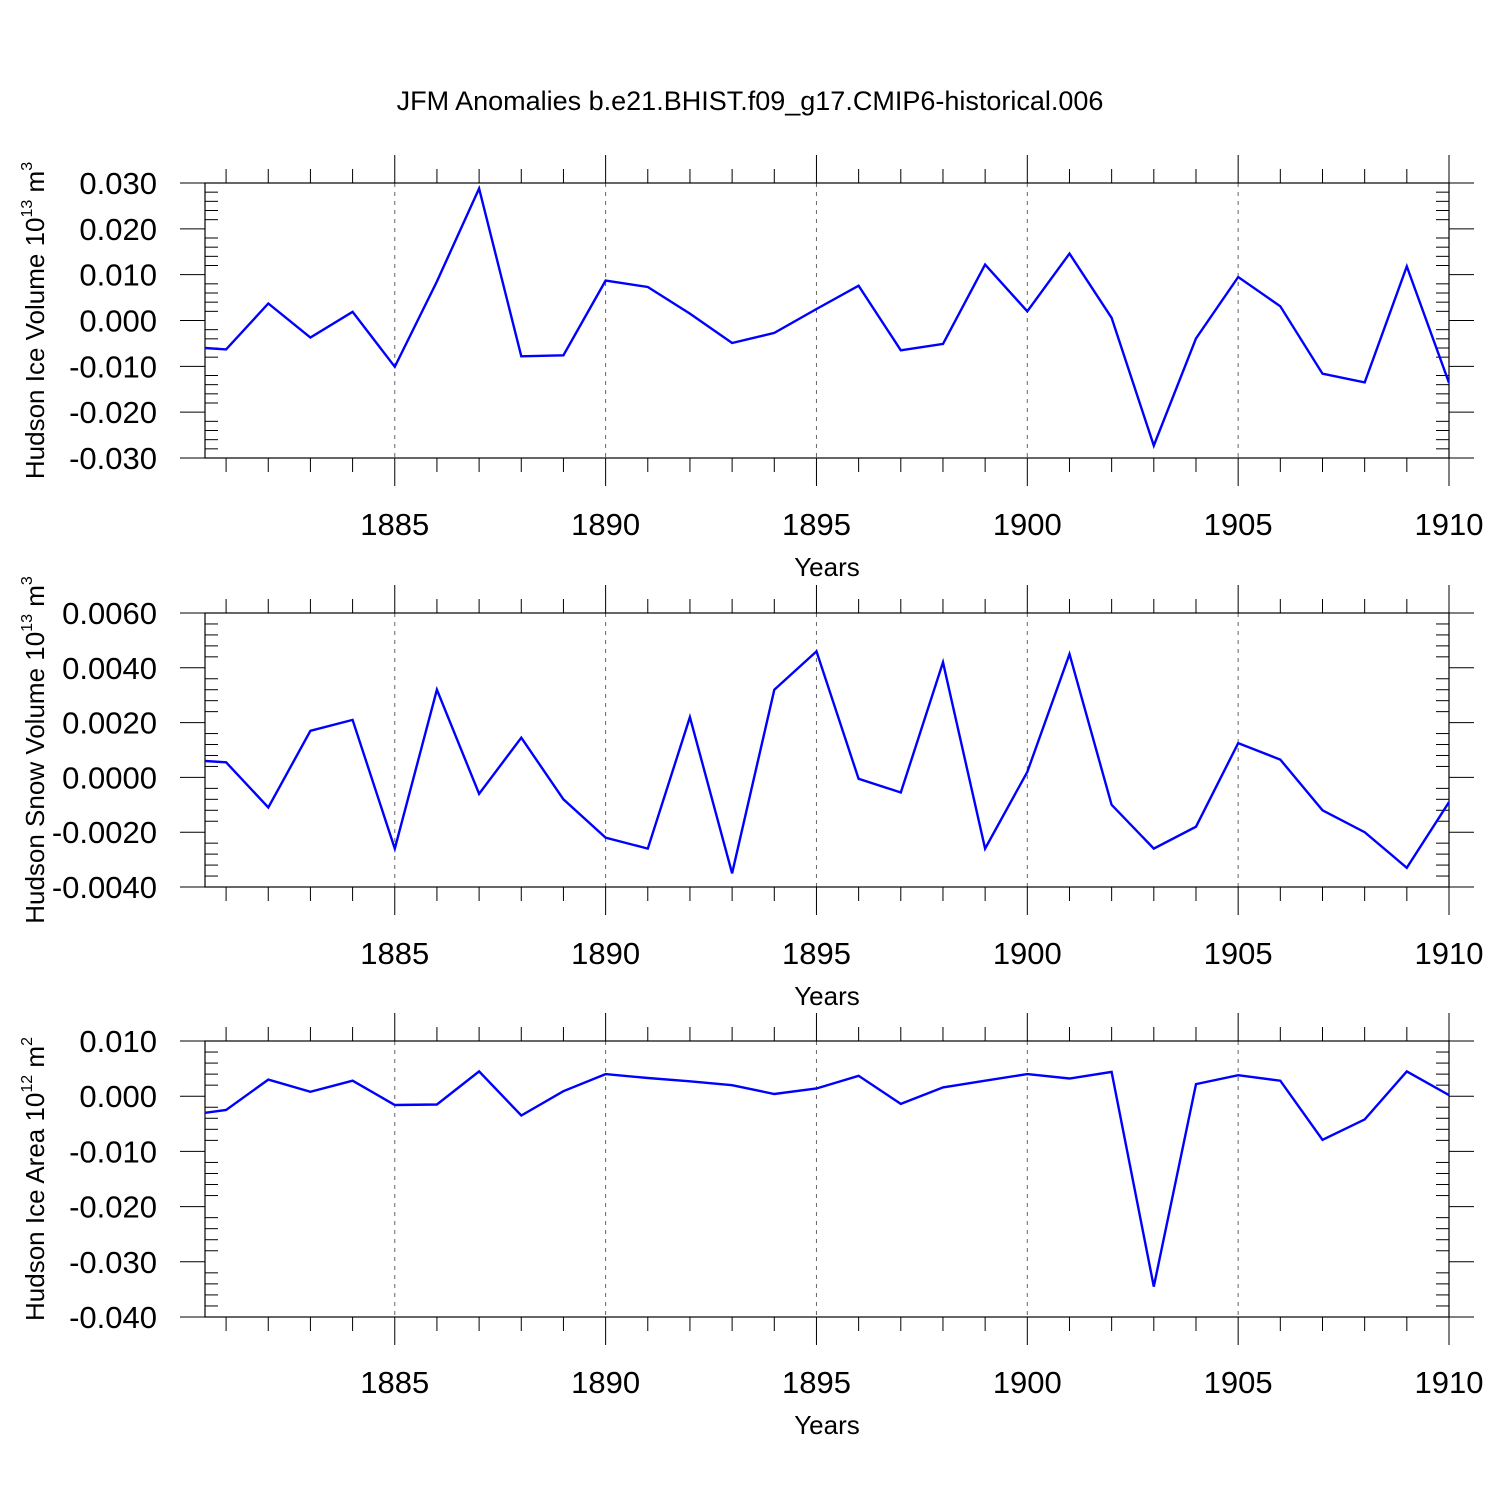 This screenshot has height=1500, width=1500. What do you see at coordinates (113, 1317) in the screenshot?
I see `y-tick-label: -0.040` at bounding box center [113, 1317].